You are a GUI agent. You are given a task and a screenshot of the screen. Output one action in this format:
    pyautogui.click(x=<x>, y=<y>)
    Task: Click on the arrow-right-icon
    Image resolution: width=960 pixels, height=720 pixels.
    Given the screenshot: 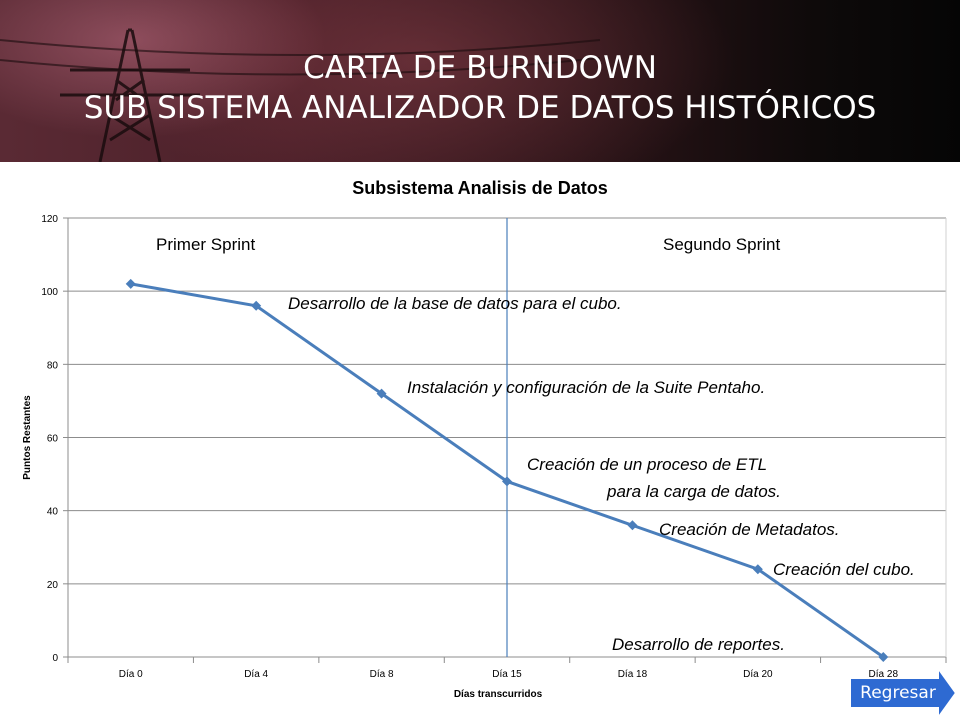 What is the action you would take?
    pyautogui.click(x=903, y=693)
    